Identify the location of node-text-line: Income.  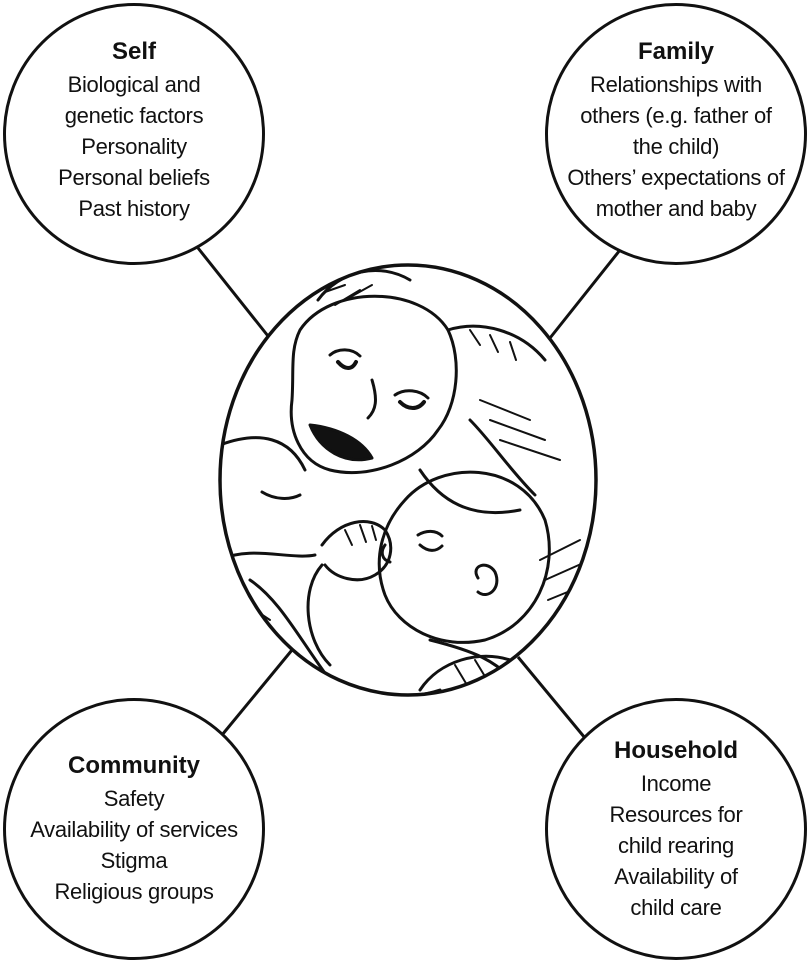
(676, 783).